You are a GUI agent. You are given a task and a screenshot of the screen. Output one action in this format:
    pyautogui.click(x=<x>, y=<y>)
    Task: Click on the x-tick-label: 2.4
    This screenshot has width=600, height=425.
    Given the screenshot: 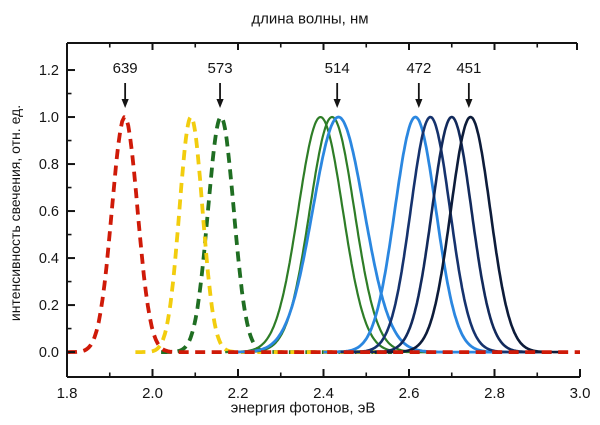 What is the action you would take?
    pyautogui.click(x=323, y=393)
    